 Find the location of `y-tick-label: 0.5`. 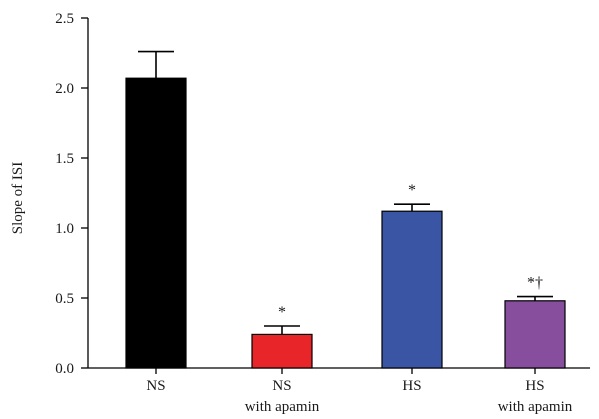

y-tick-label: 0.5 is located at coordinates (64, 299).